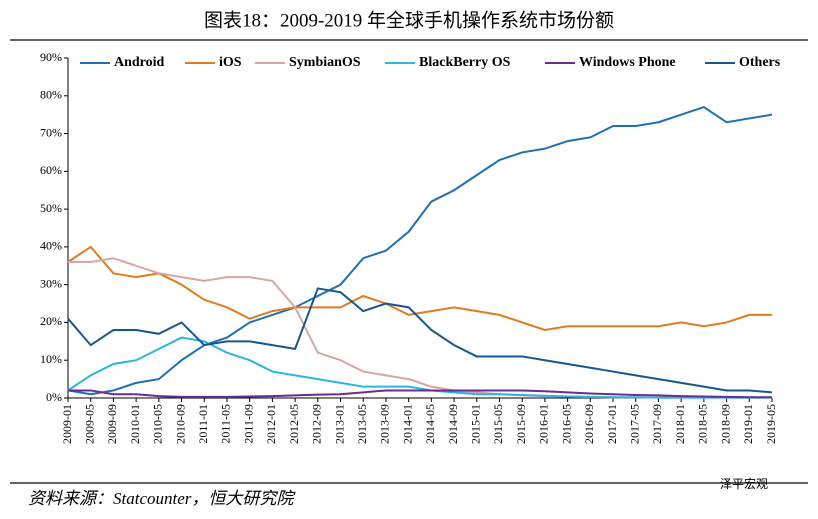  I want to click on x-tick-label: 2015-05, so click(498, 424).